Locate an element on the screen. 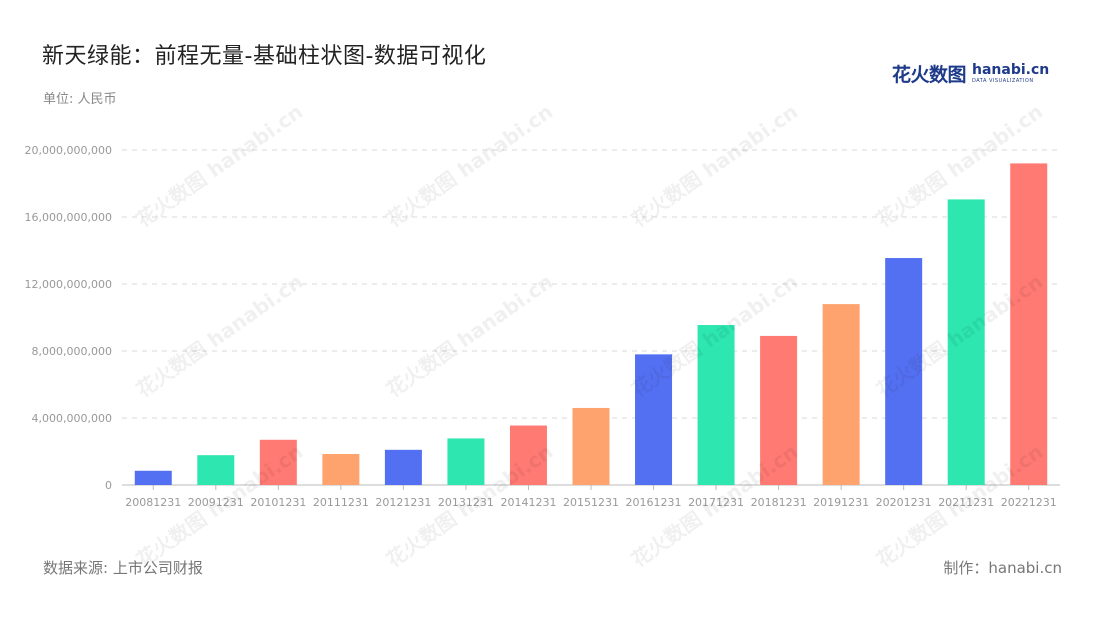 The height and width of the screenshot is (620, 1100). data-source: 数据来源: 上市公司财报 is located at coordinates (123, 568).